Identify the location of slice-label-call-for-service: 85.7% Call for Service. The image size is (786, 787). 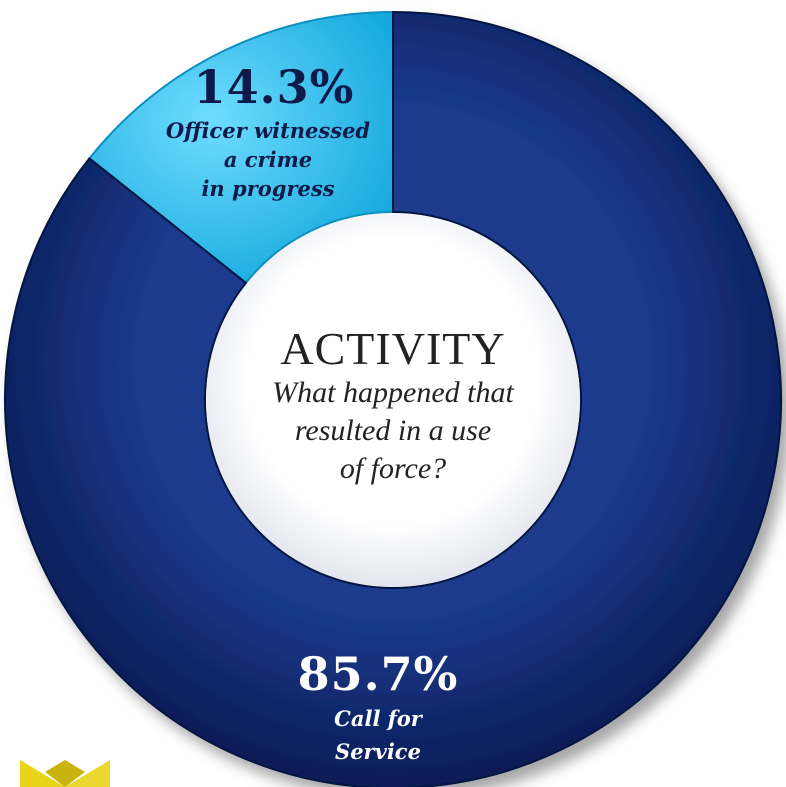
(378, 705).